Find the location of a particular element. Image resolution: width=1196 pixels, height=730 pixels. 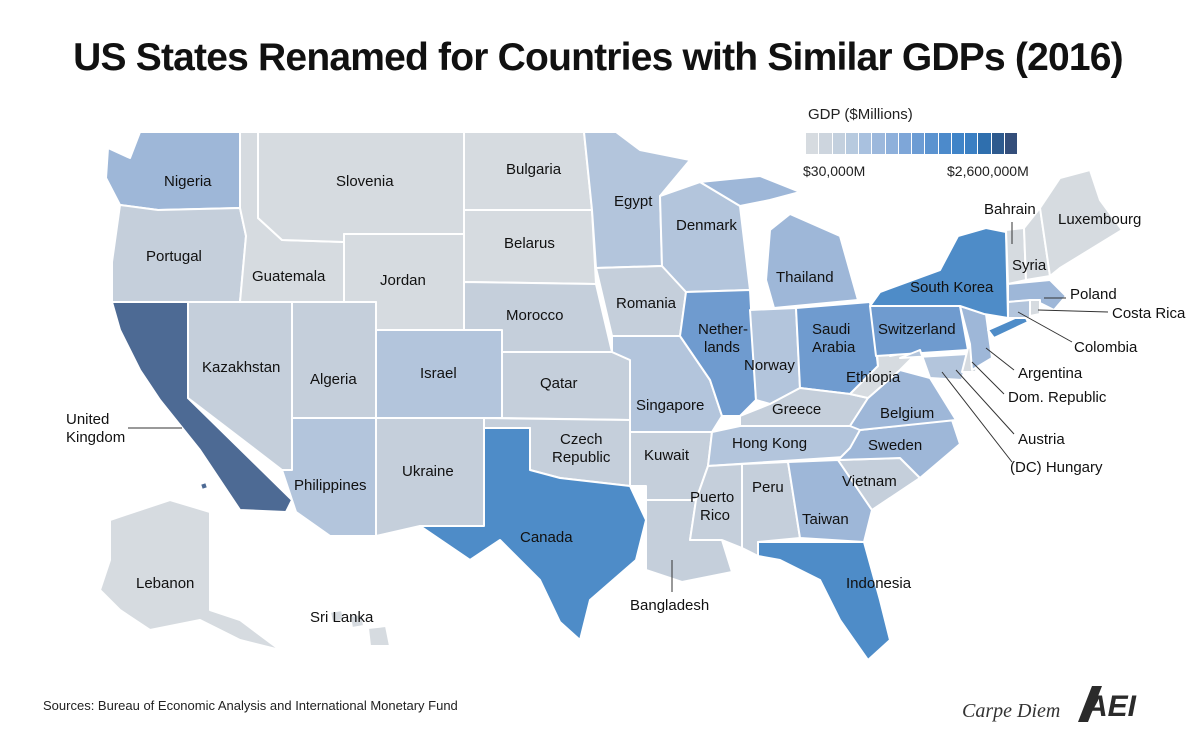

state-il is located at coordinates (718, 353).